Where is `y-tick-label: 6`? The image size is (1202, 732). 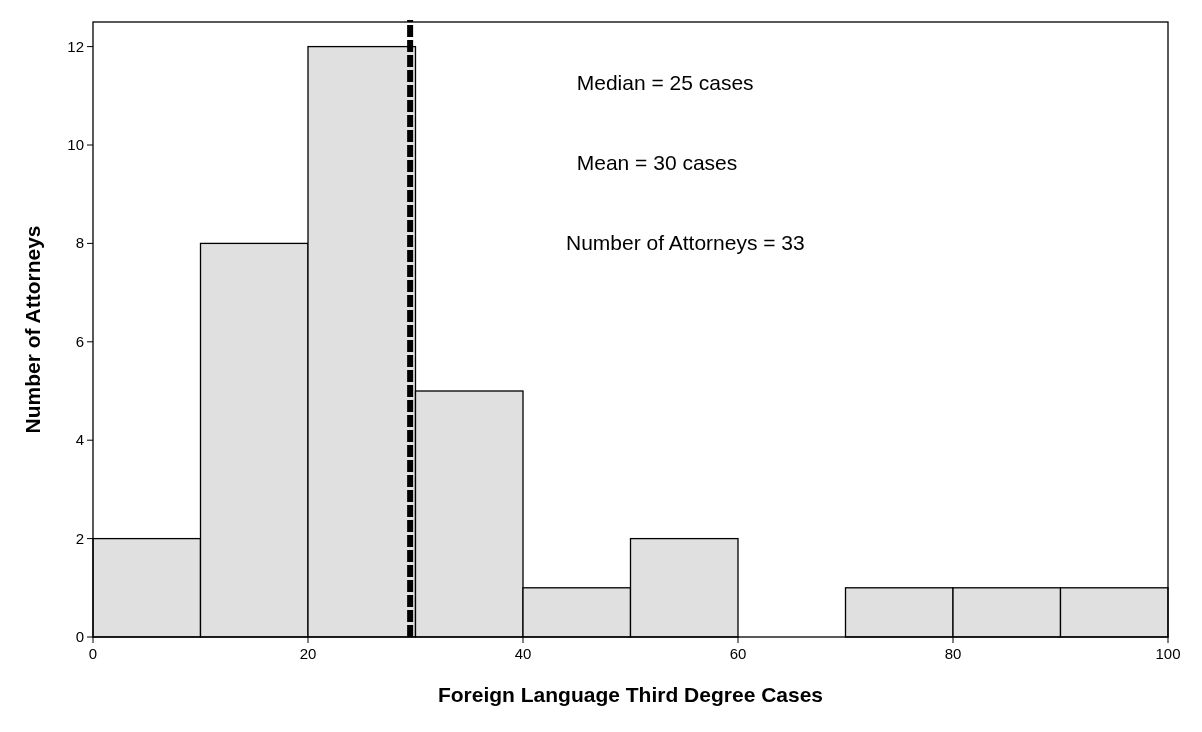
y-tick-label: 6 is located at coordinates (79, 341).